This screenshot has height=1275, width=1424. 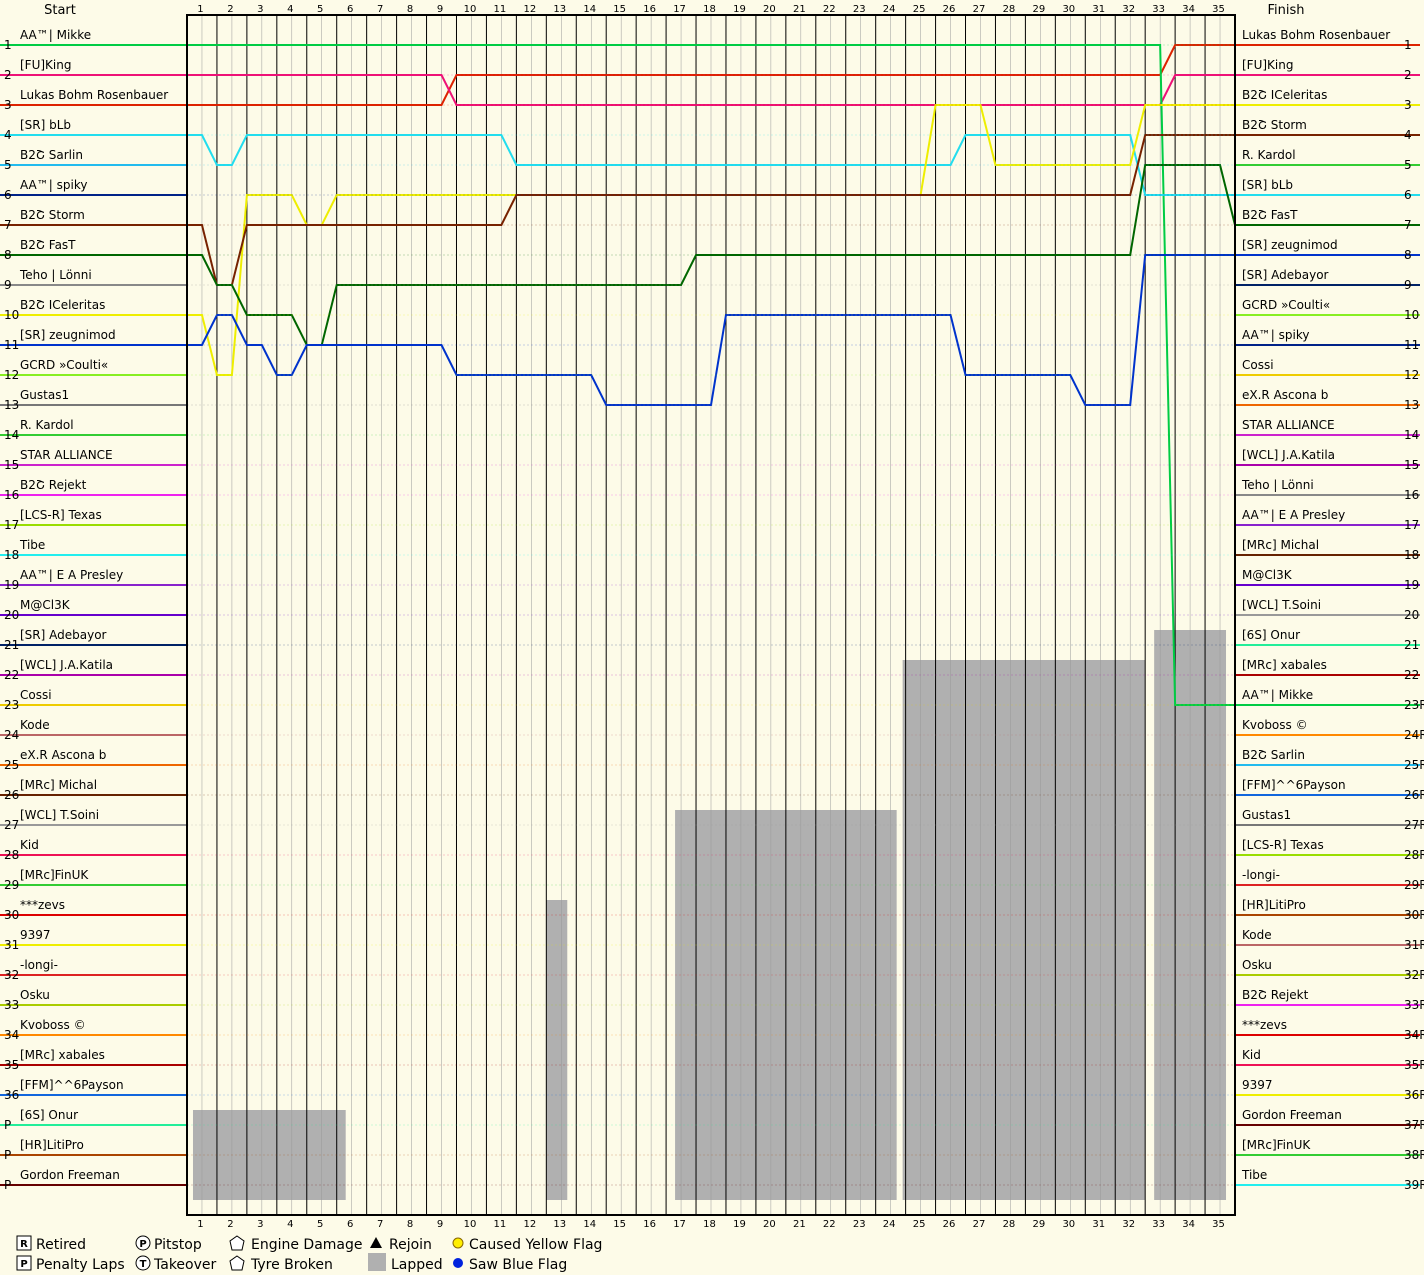 What do you see at coordinates (1218, 9) in the screenshot?
I see `lap-label-top: 35` at bounding box center [1218, 9].